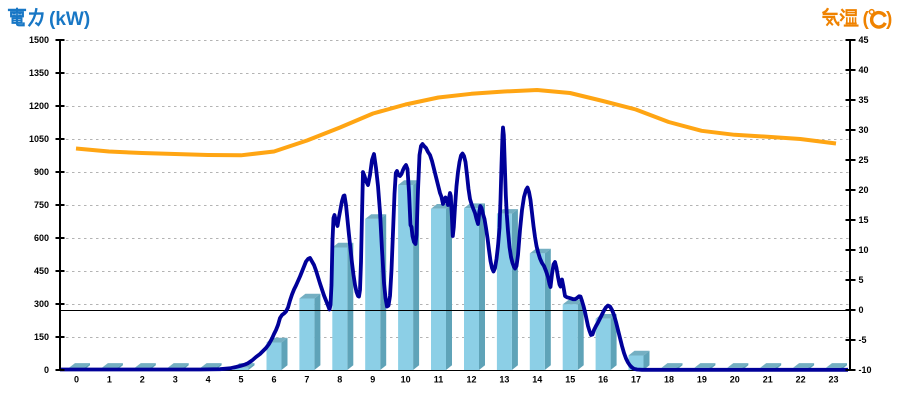 Image resolution: width=900 pixels, height=400 pixels. Describe the element at coordinates (702, 380) in the screenshot. I see `svg-text: 19` at that location.